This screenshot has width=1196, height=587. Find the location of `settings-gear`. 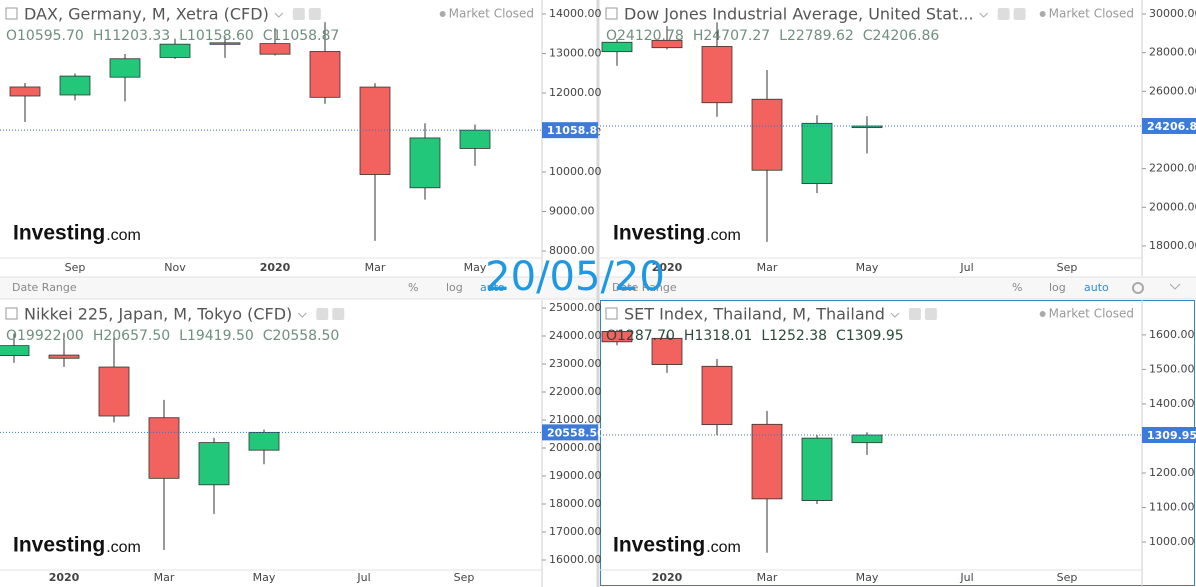

settings-gear is located at coordinates (1138, 288).